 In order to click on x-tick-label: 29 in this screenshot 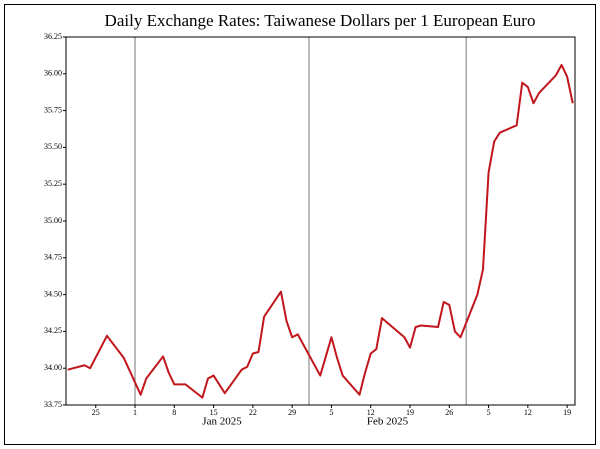, I will do `click(292, 412)`.